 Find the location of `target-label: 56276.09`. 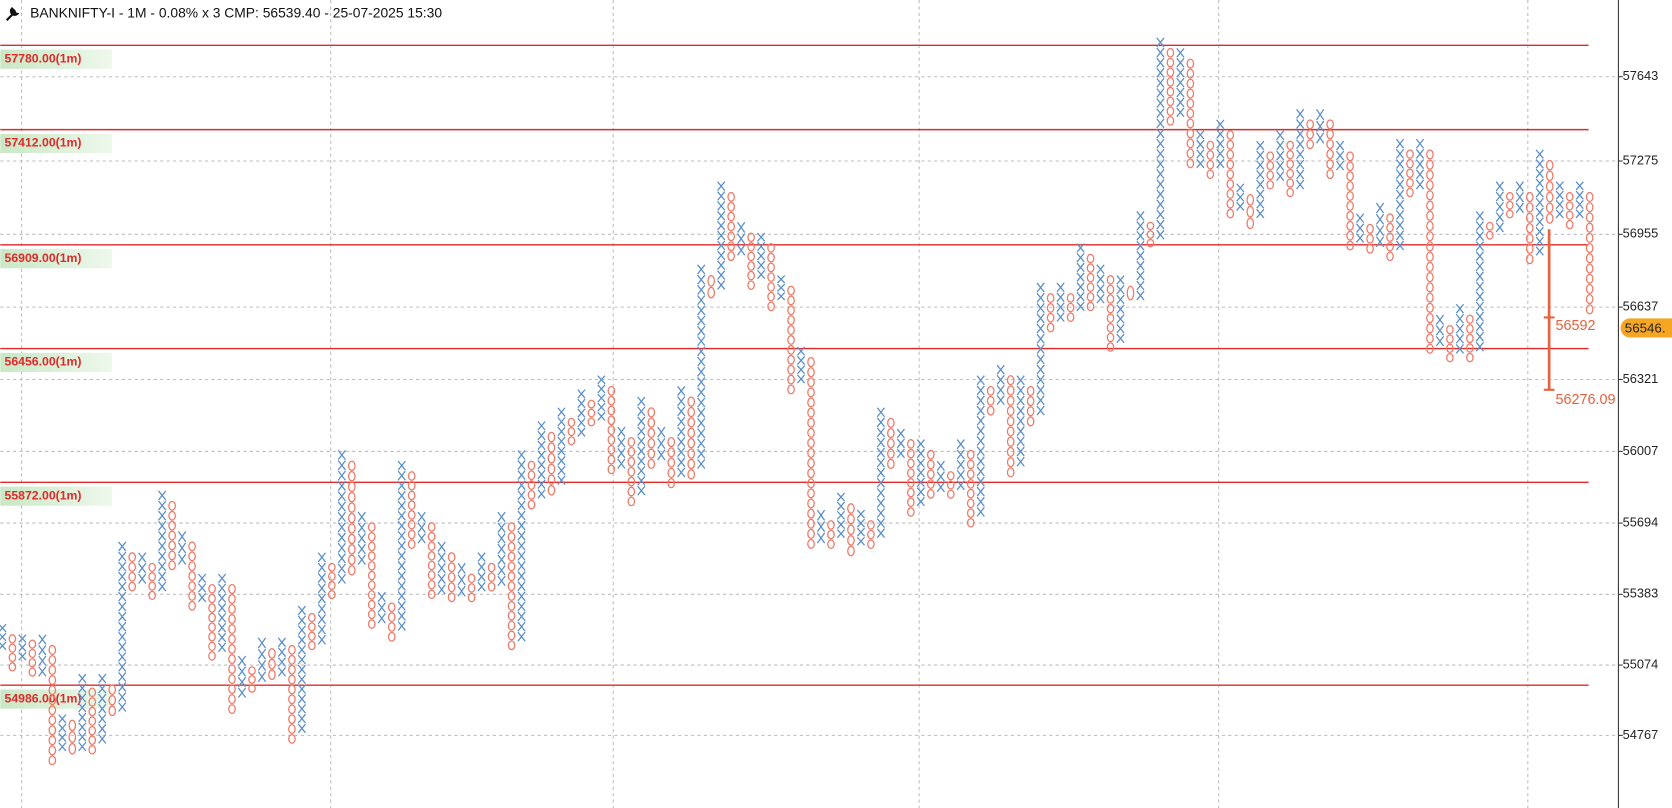

target-label: 56276.09 is located at coordinates (1586, 400).